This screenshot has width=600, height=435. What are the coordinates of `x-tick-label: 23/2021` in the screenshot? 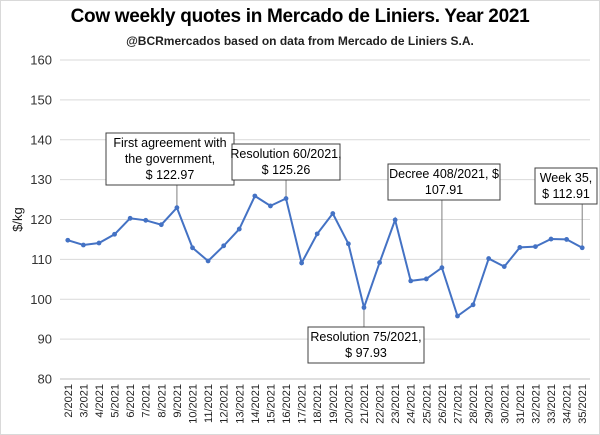 It's located at (396, 404).